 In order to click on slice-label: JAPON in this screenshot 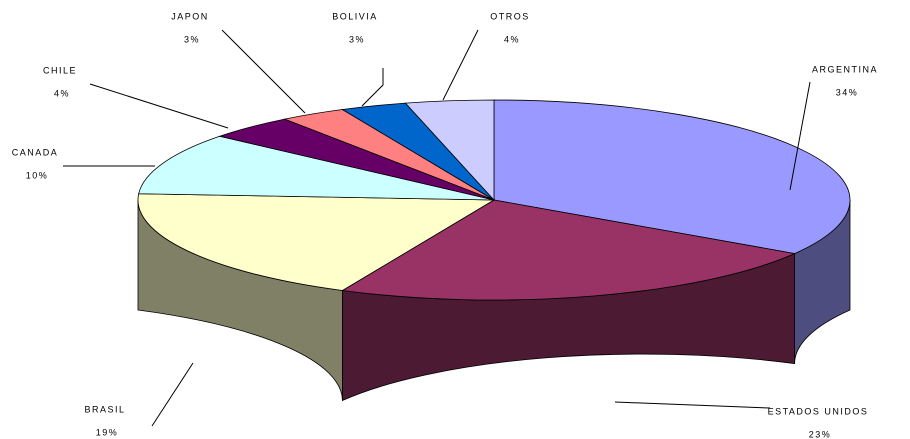, I will do `click(190, 16)`.